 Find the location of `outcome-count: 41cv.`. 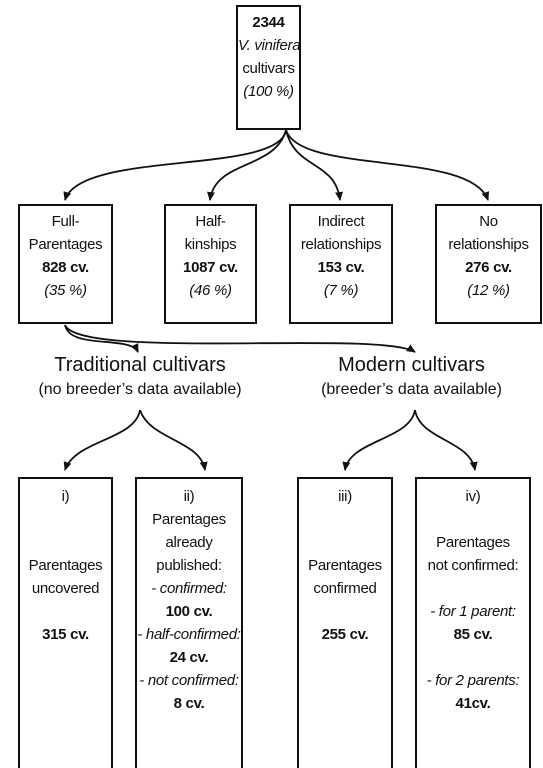

outcome-count: 41cv. is located at coordinates (473, 703).